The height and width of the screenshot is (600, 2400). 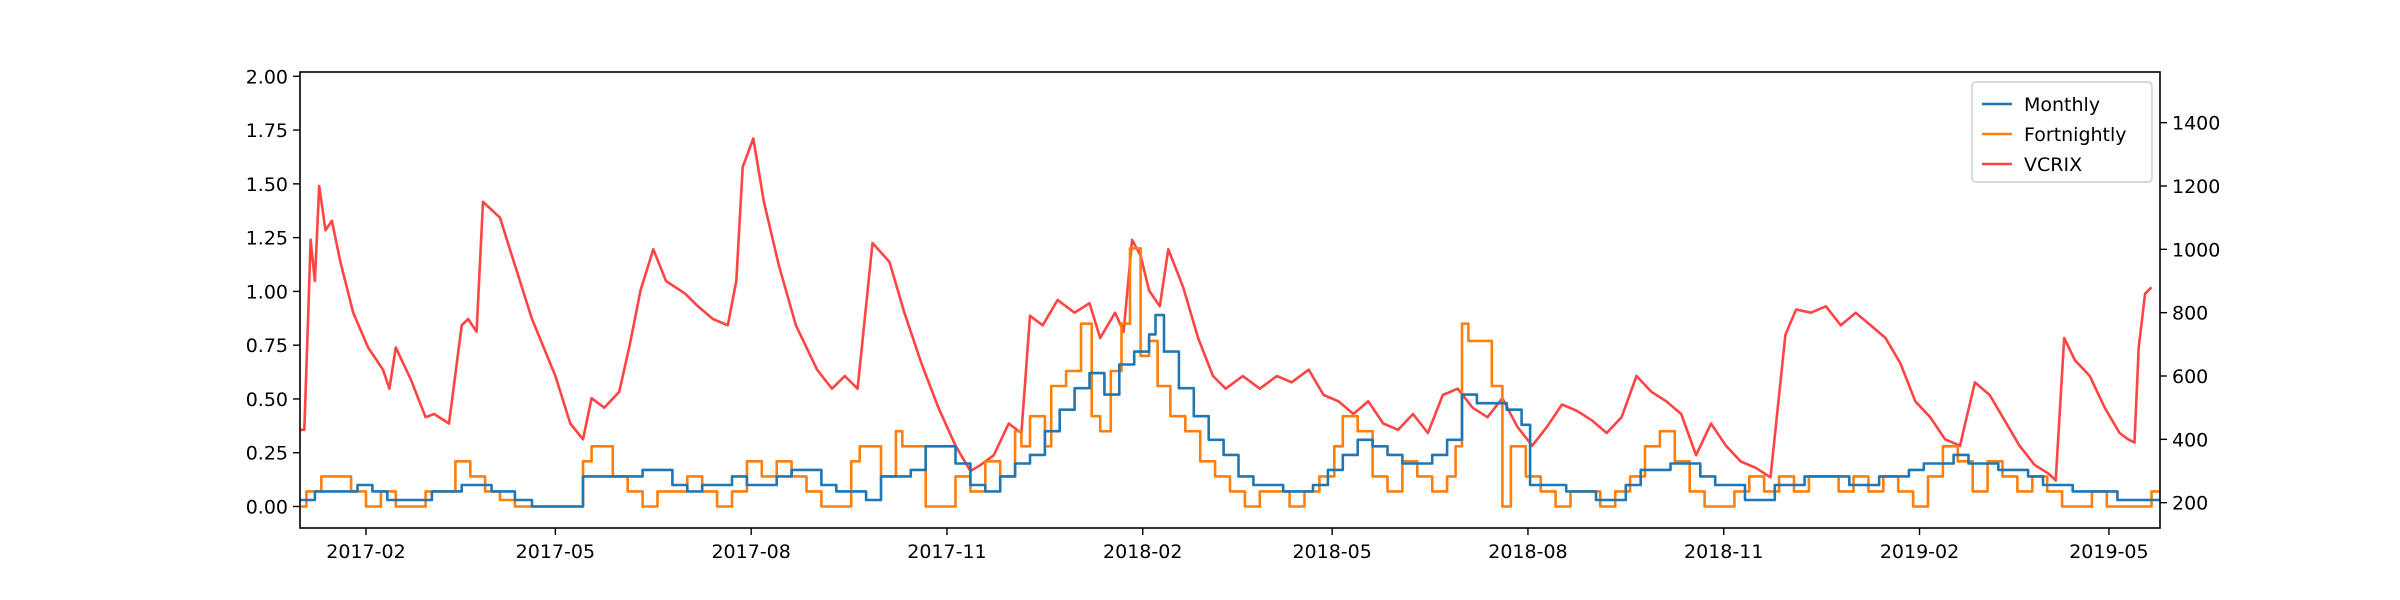 I want to click on y2-tick-label: 400, so click(x=2190, y=440).